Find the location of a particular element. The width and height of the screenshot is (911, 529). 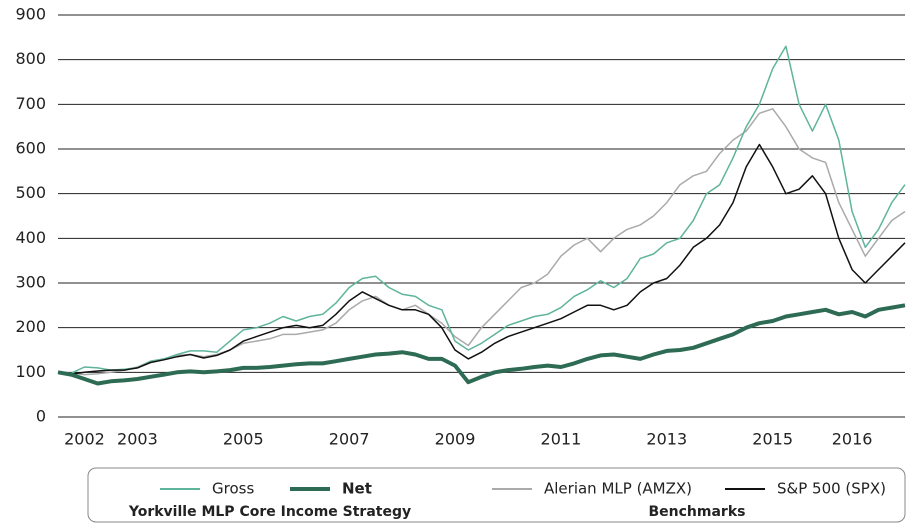

legend-box is located at coordinates (496, 495).